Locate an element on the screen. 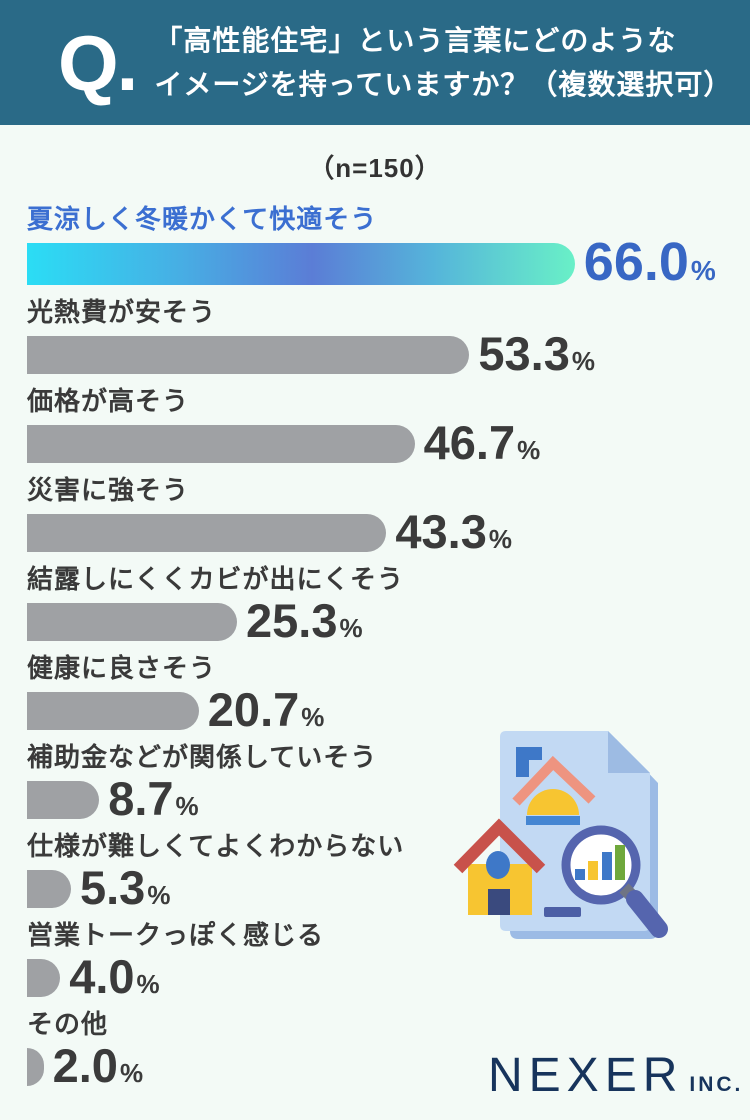  value-number: 4.0 is located at coordinates (102, 976).